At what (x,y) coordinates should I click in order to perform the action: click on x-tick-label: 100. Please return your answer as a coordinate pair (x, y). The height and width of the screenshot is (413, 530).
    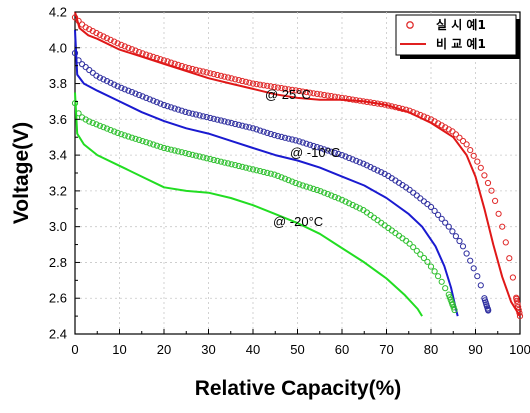
    Looking at the image, I should click on (519, 349).